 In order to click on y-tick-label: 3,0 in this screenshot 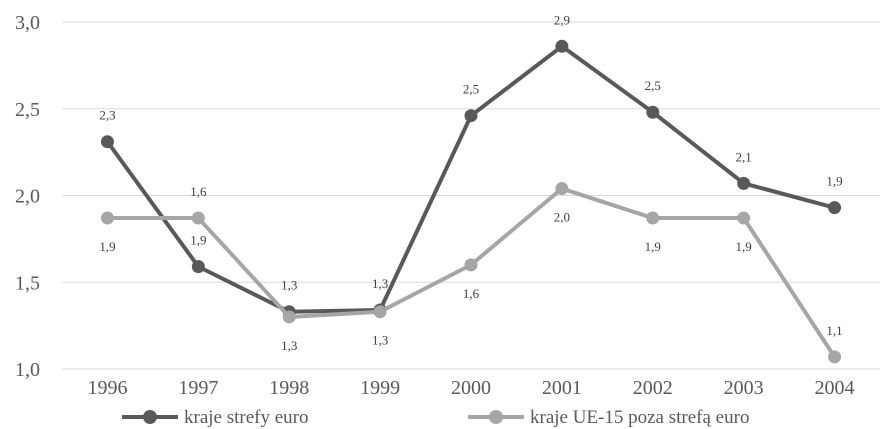, I will do `click(27, 23)`.